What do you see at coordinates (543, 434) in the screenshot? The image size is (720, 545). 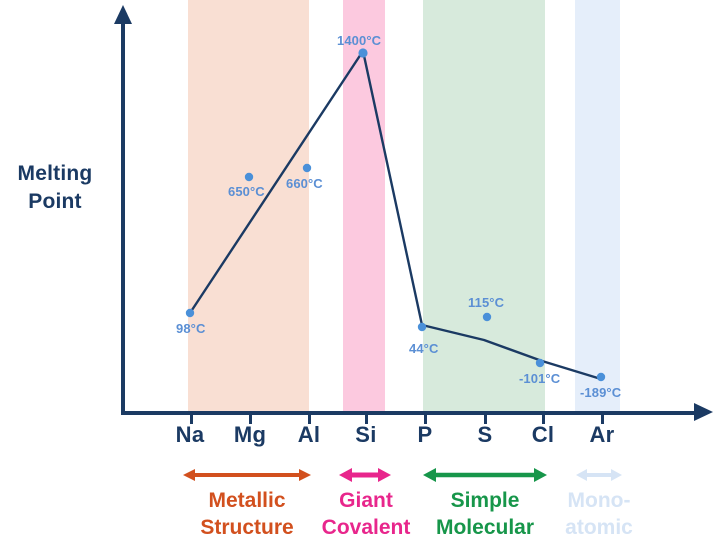 I see `x-label-cl: Cl` at bounding box center [543, 434].